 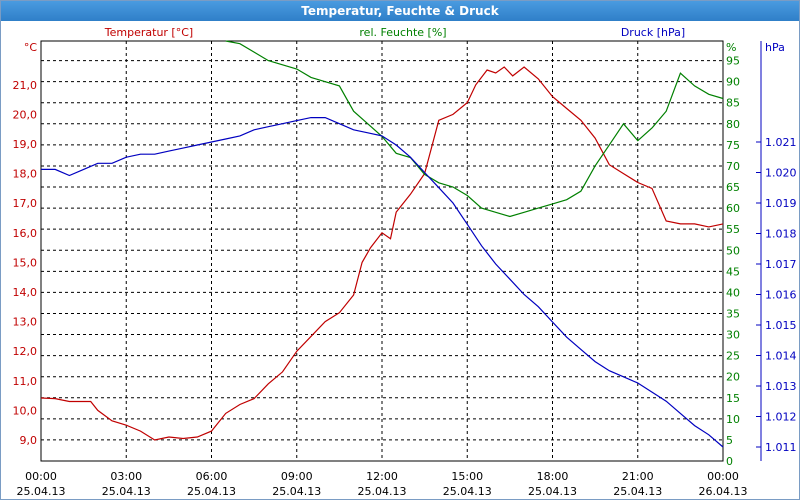 I want to click on temperature-unit-label: °C, so click(x=31, y=47).